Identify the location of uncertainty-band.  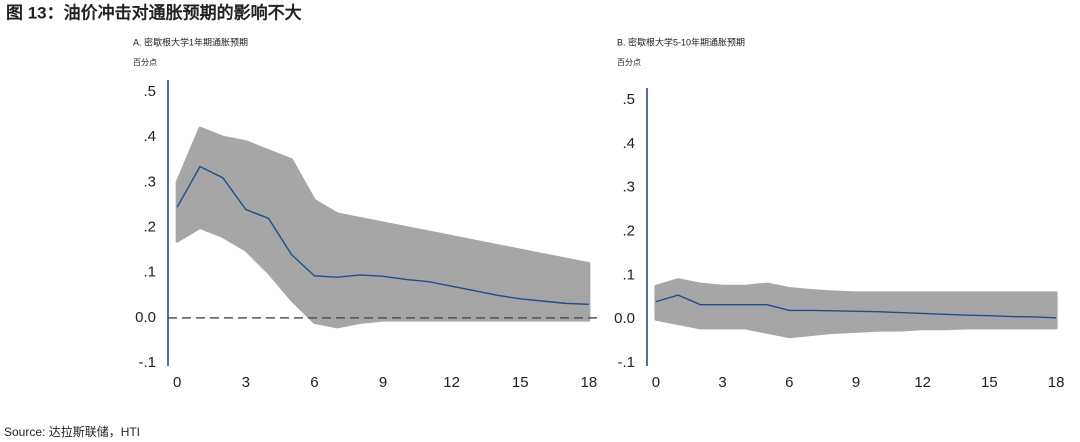
(856, 308).